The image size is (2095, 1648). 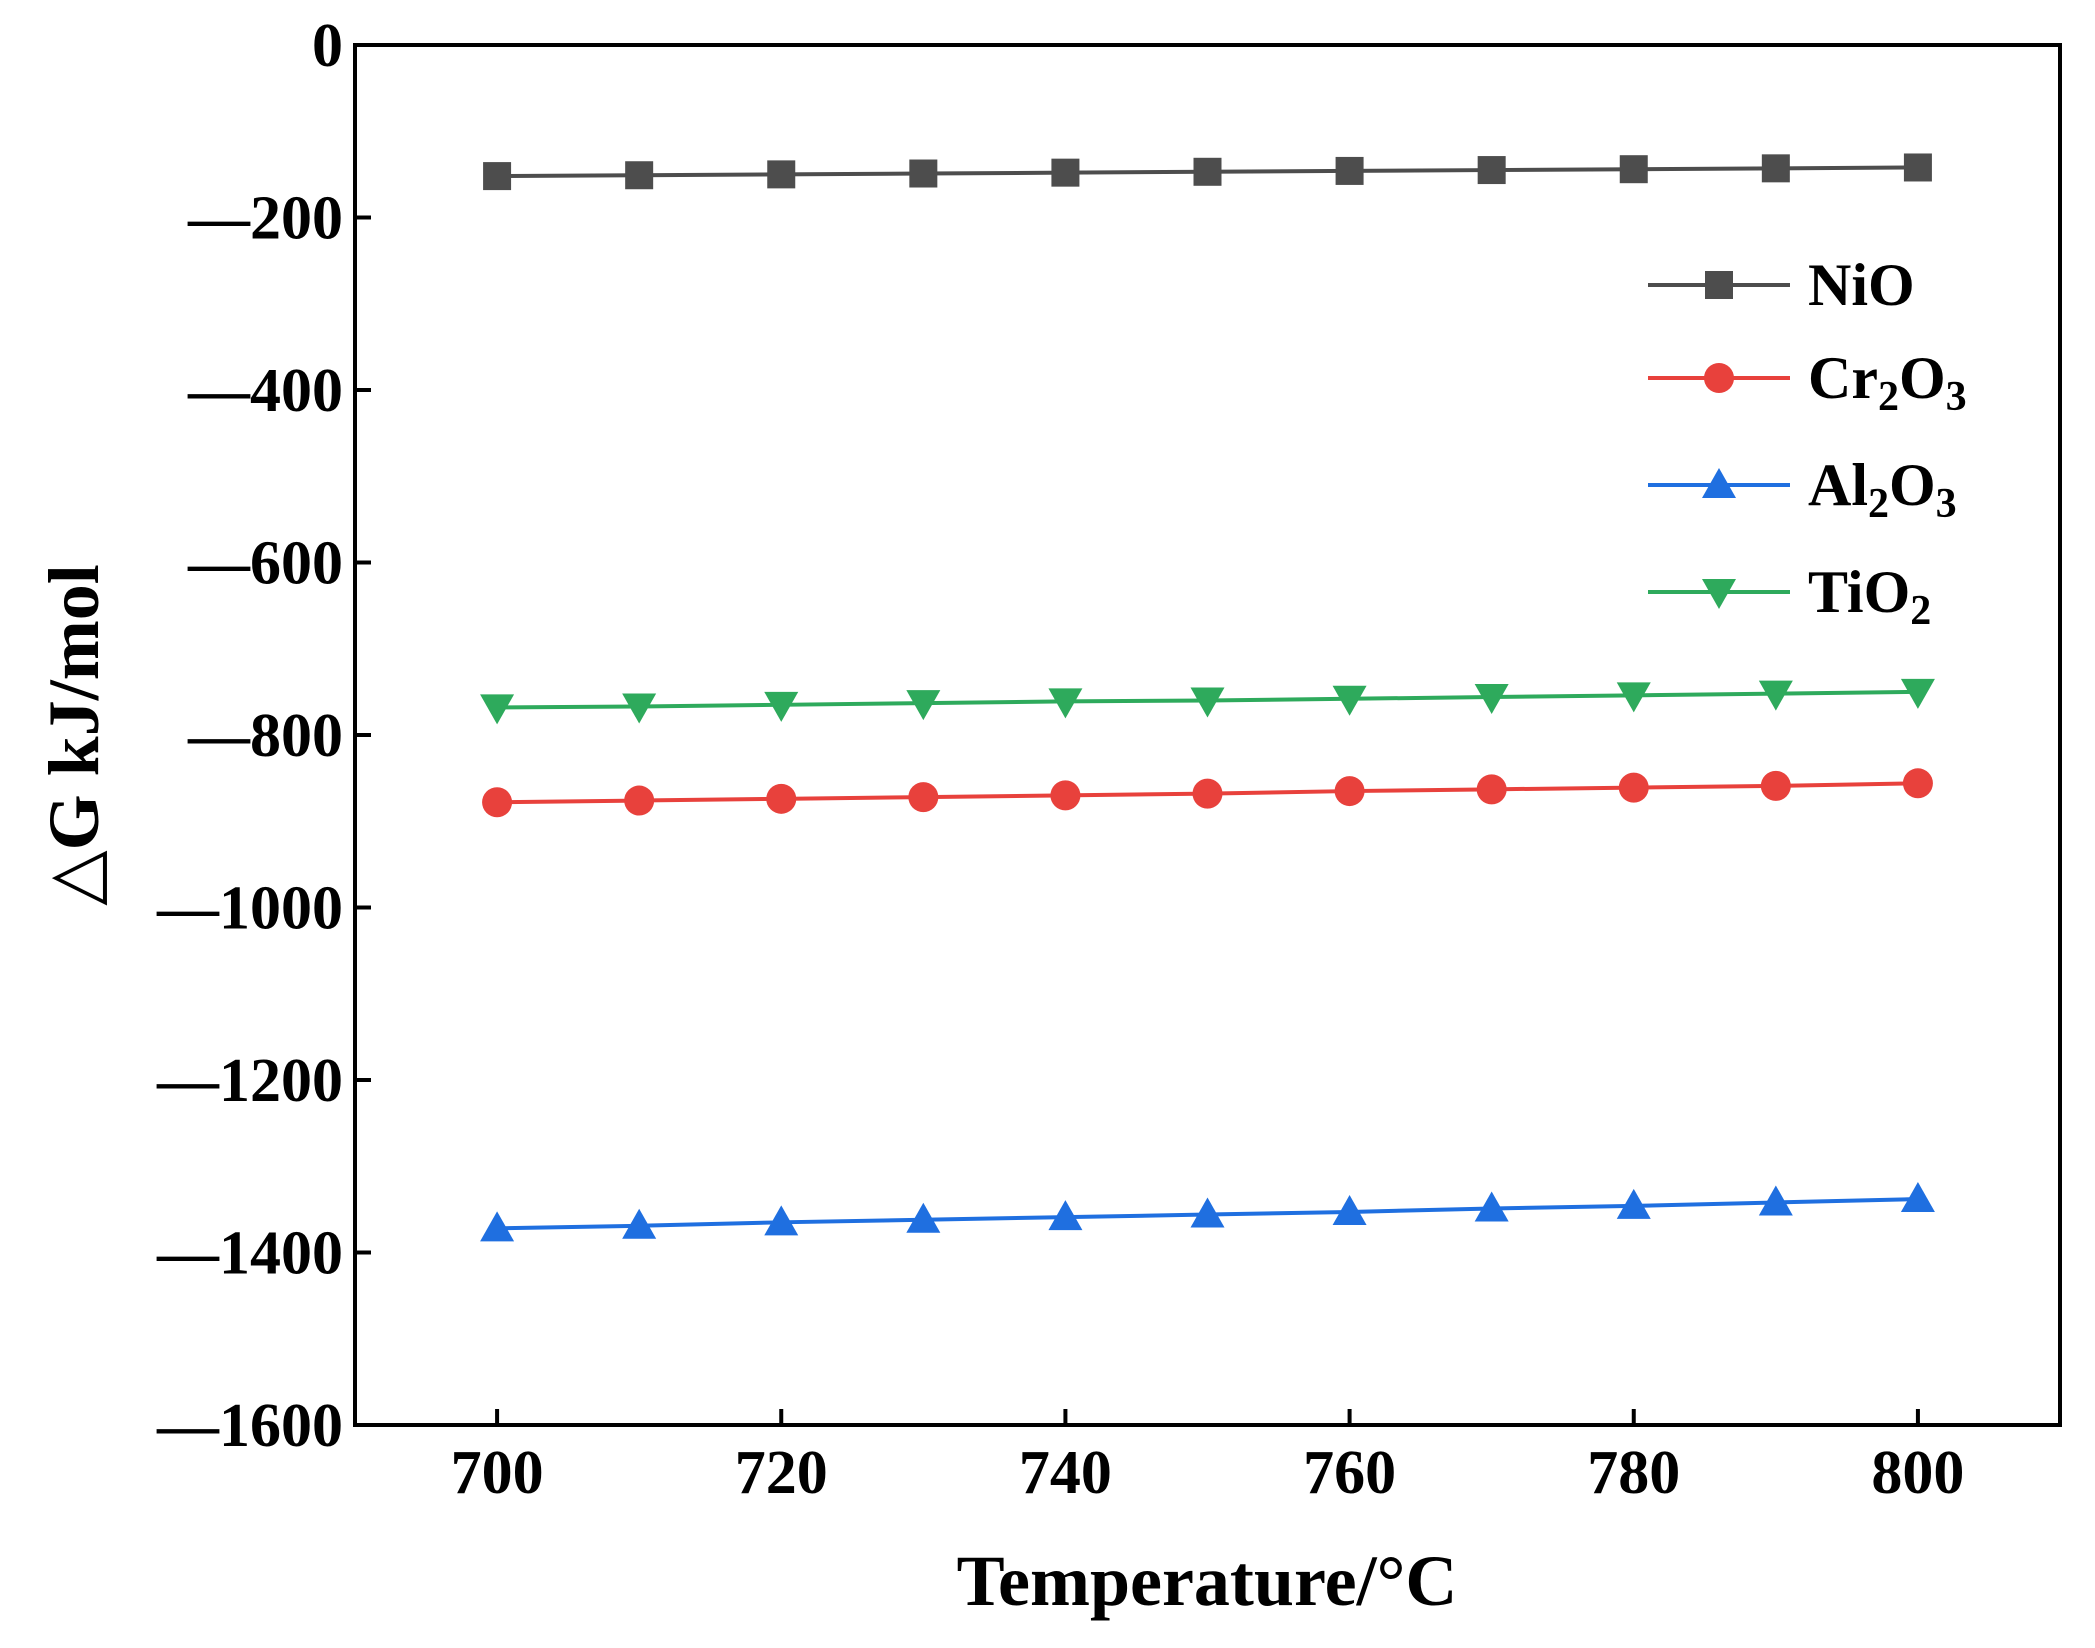 What do you see at coordinates (1843, 378) in the screenshot?
I see `legend-label-part: Cr` at bounding box center [1843, 378].